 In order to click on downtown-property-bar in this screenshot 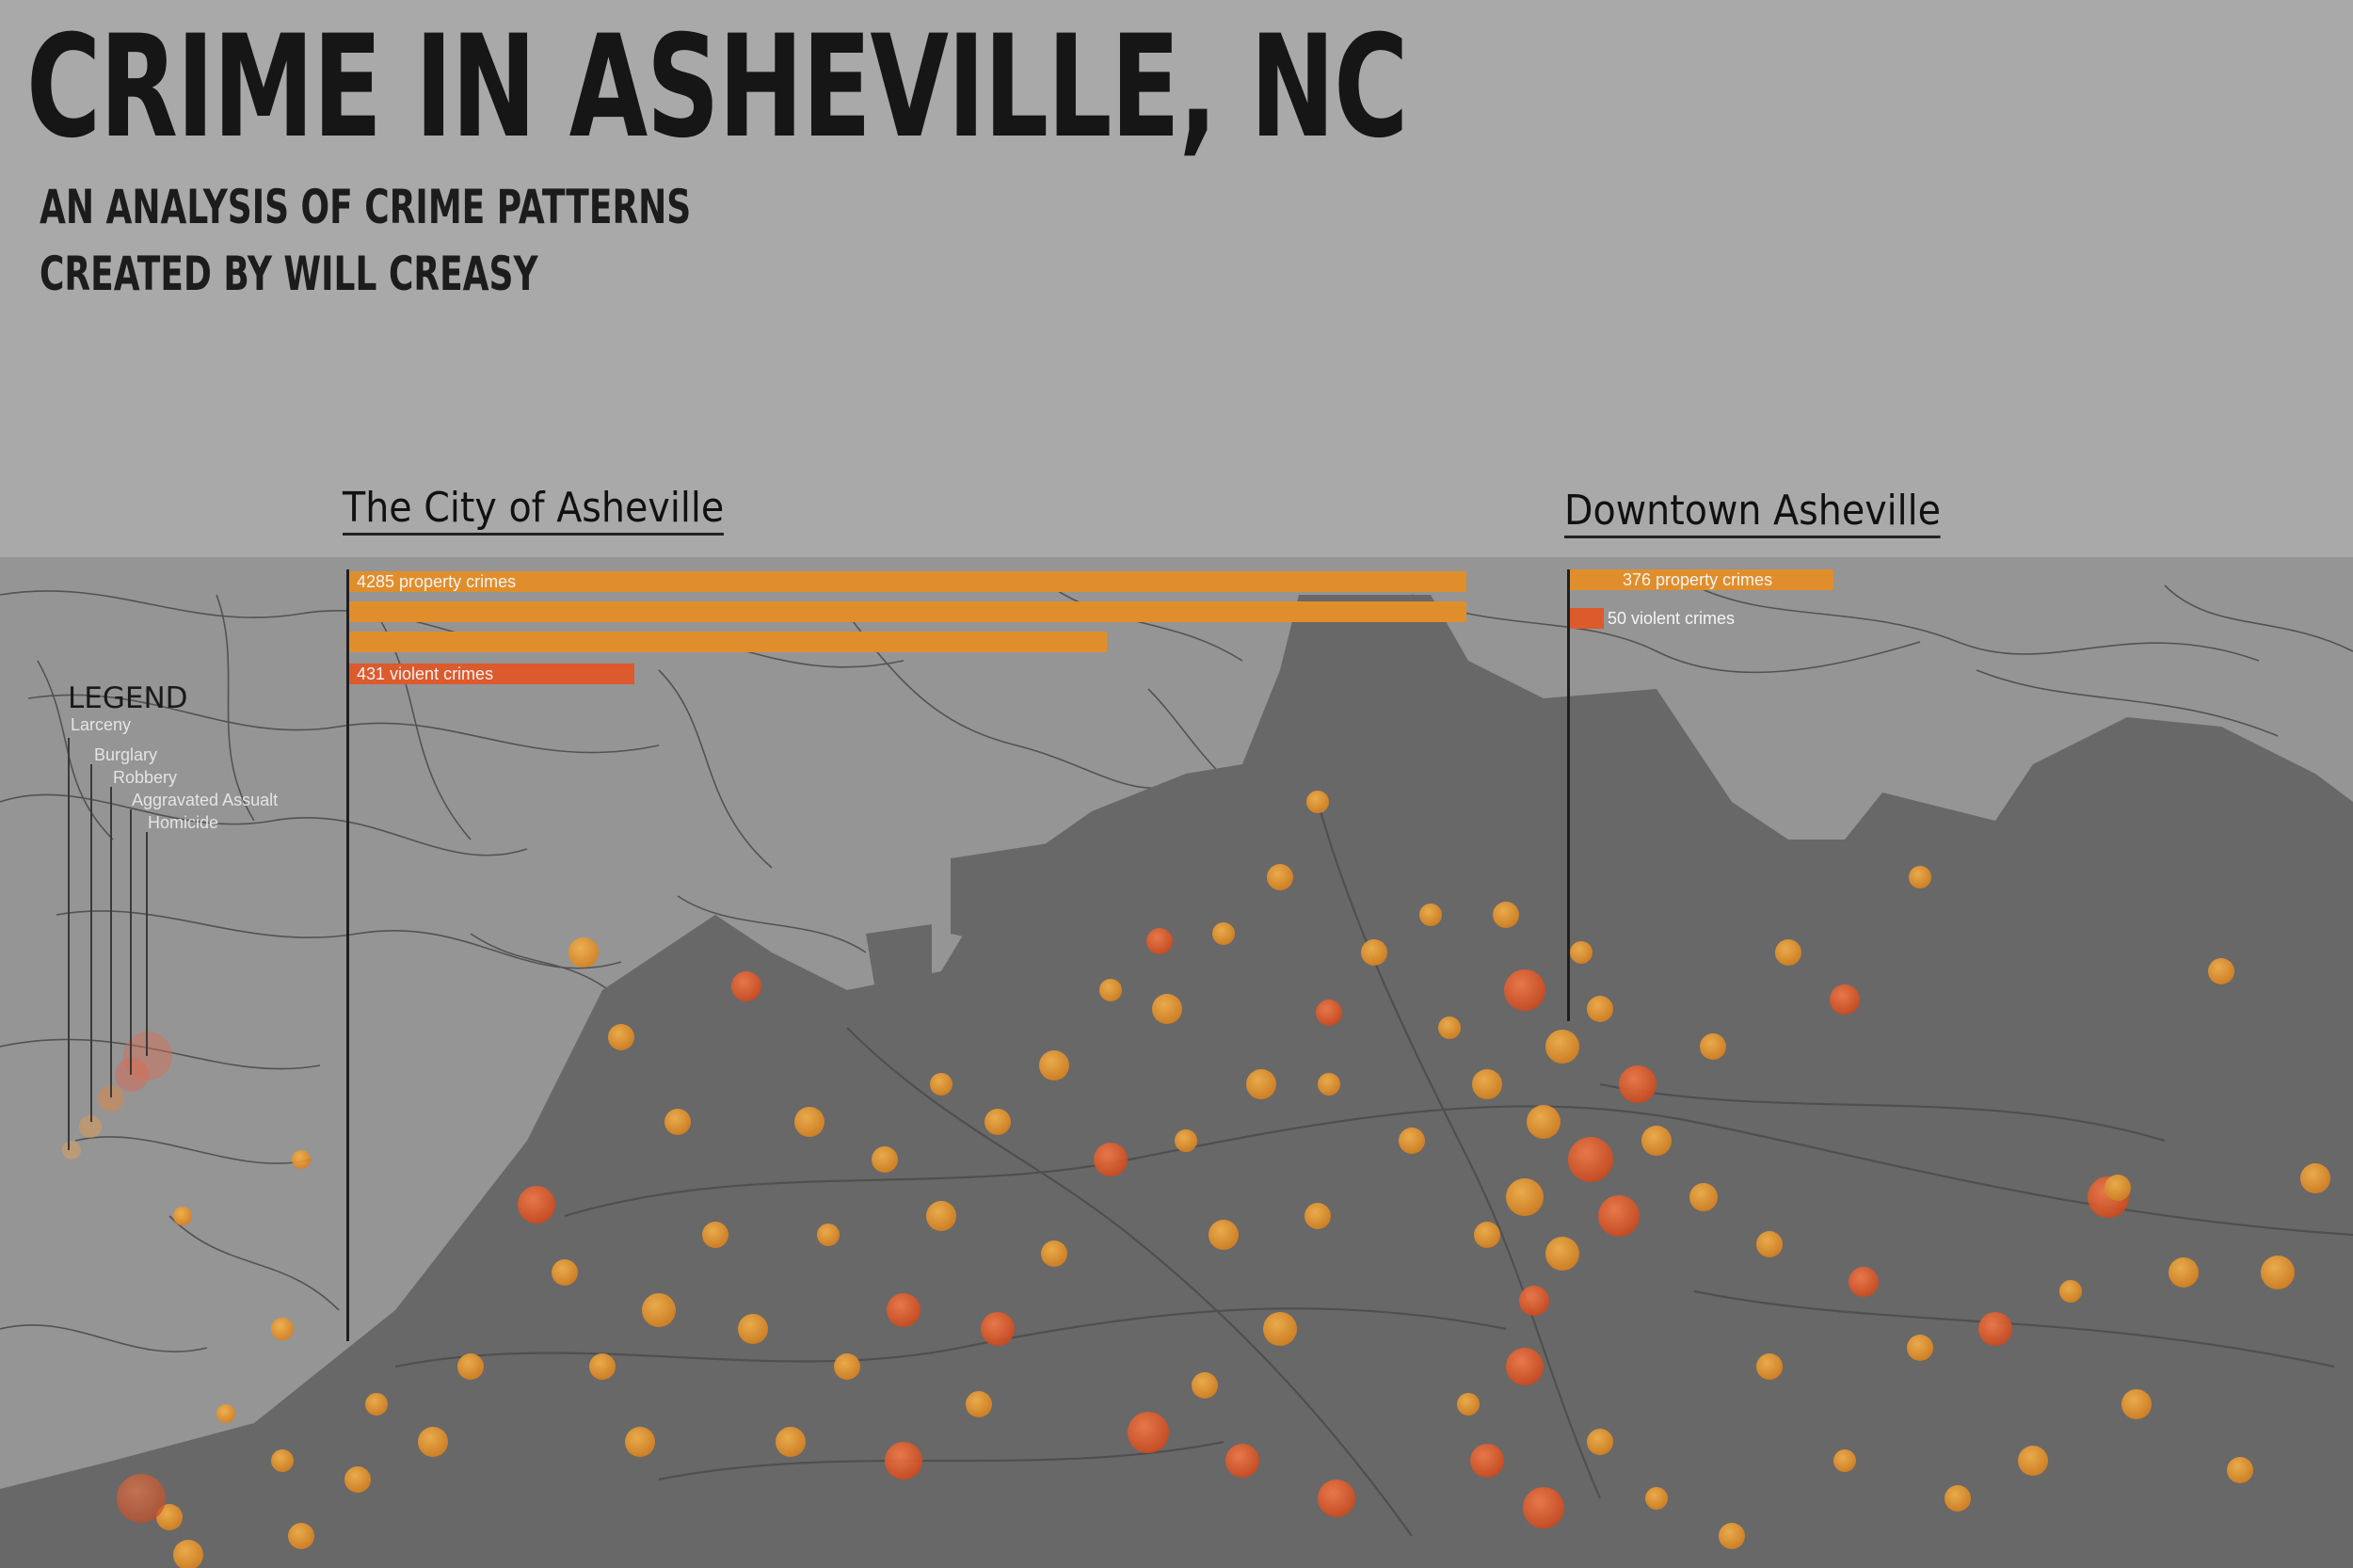, I will do `click(1701, 579)`.